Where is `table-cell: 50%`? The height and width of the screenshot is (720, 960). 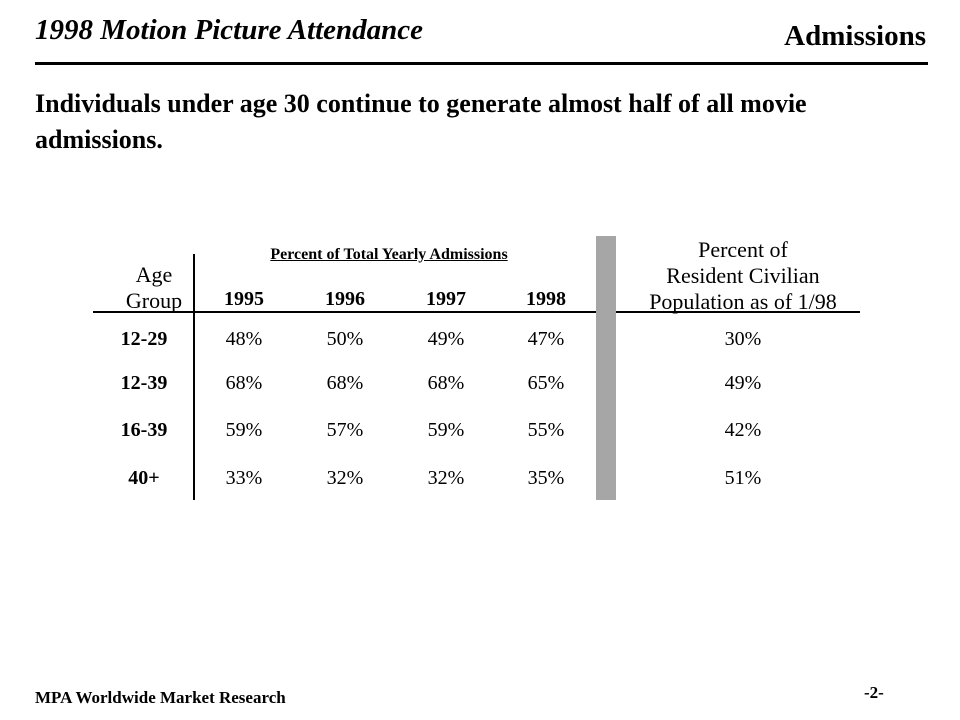 table-cell: 50% is located at coordinates (345, 339).